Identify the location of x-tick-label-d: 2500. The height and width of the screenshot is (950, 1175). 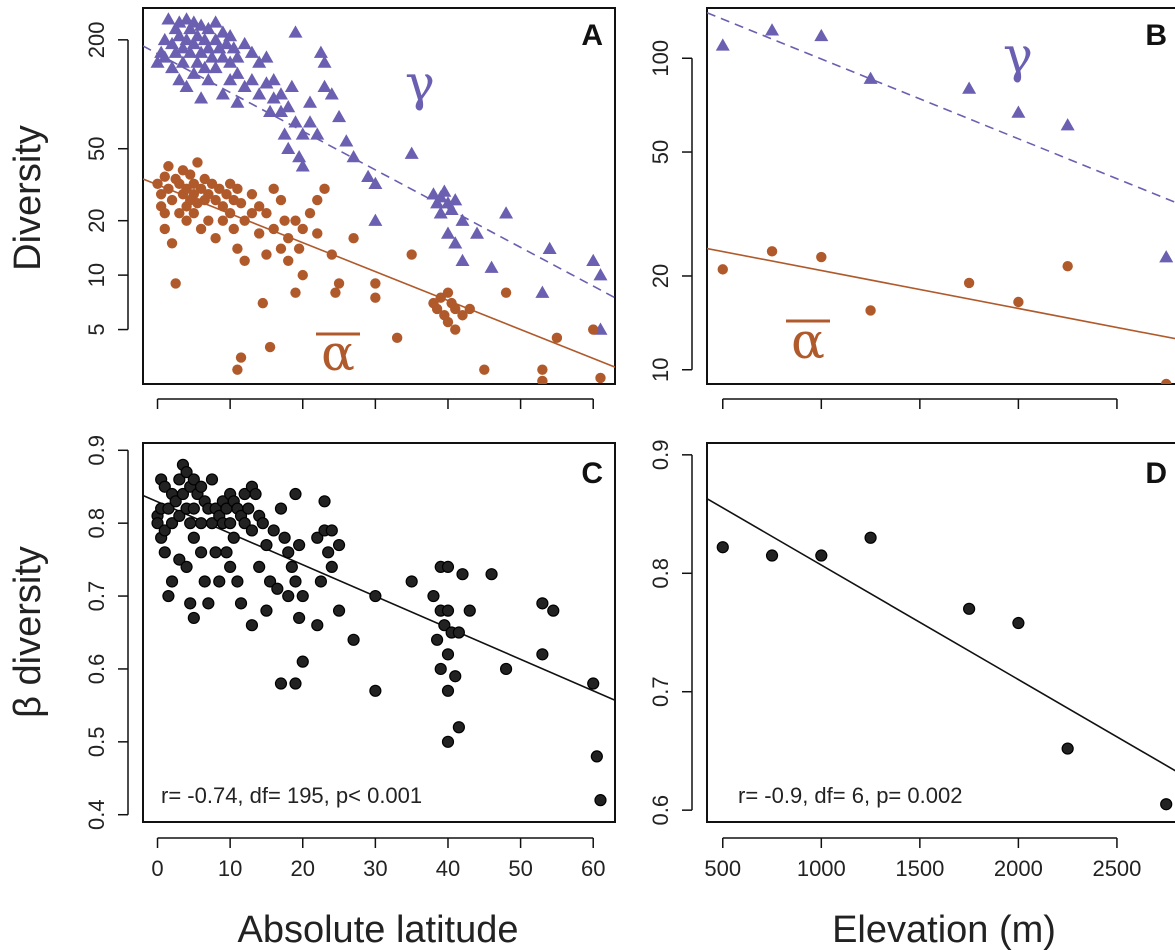
(1116, 868).